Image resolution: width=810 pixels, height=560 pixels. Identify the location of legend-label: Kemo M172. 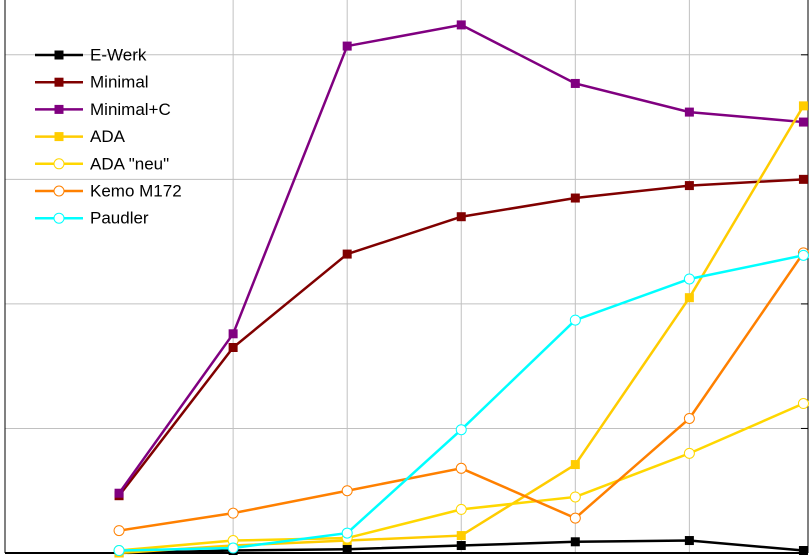
(136, 190).